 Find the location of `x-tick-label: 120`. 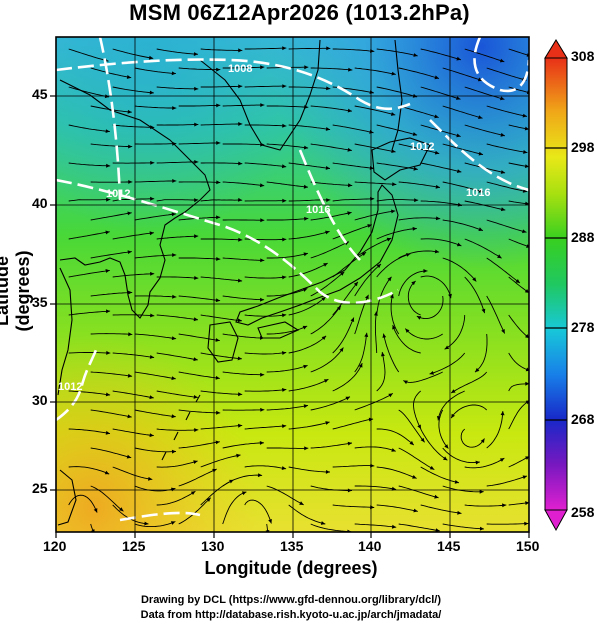

x-tick-label: 120 is located at coordinates (55, 546).